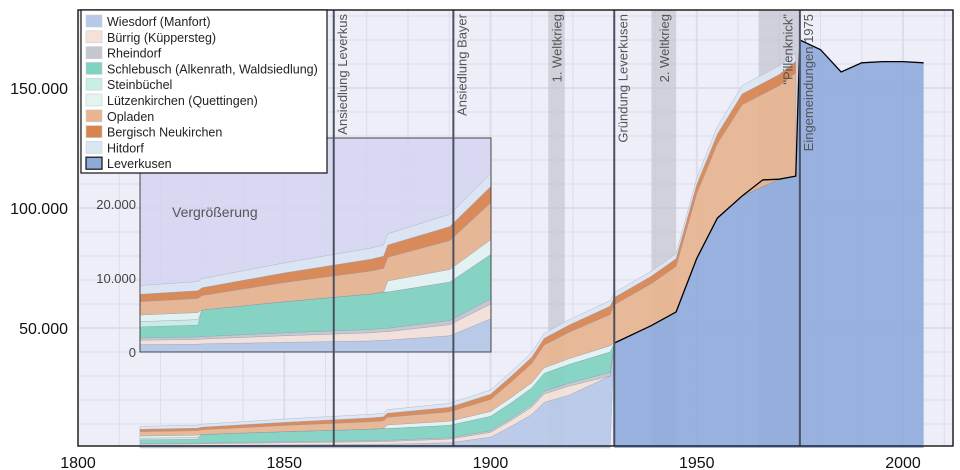 This screenshot has height=470, width=960. Describe the element at coordinates (622, 78) in the screenshot. I see `event-label: Gründung Leverkusen` at that location.